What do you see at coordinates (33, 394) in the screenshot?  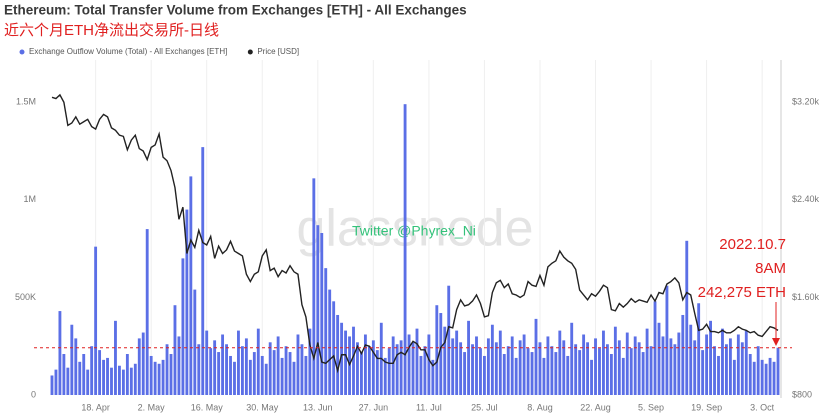 I see `y-tick-label: 0` at bounding box center [33, 394].